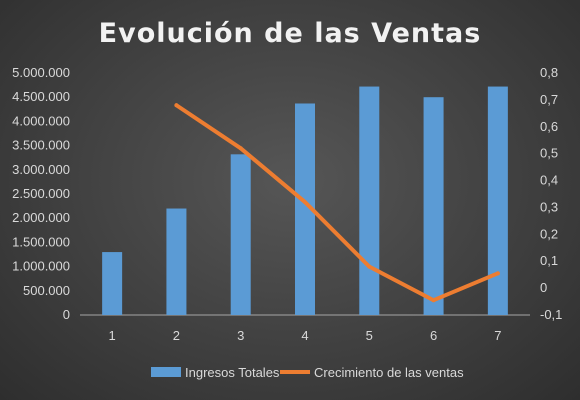 This screenshot has width=580, height=400. I want to click on chart-title: Evolución de las Ventas, so click(290, 33).